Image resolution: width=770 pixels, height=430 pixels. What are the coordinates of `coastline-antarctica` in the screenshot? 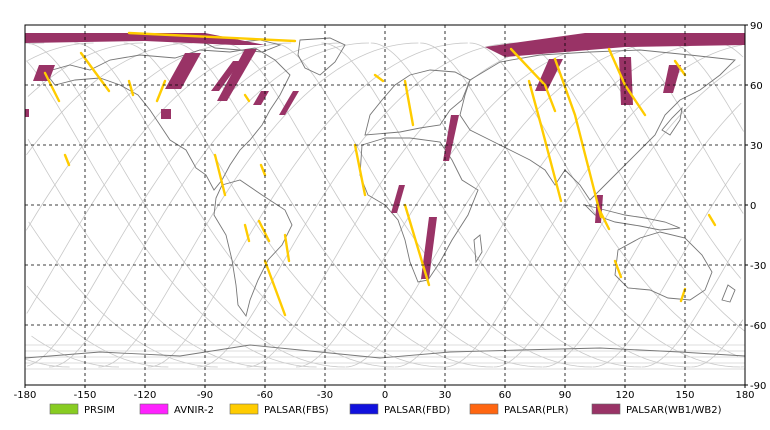 It's located at (385, 351).